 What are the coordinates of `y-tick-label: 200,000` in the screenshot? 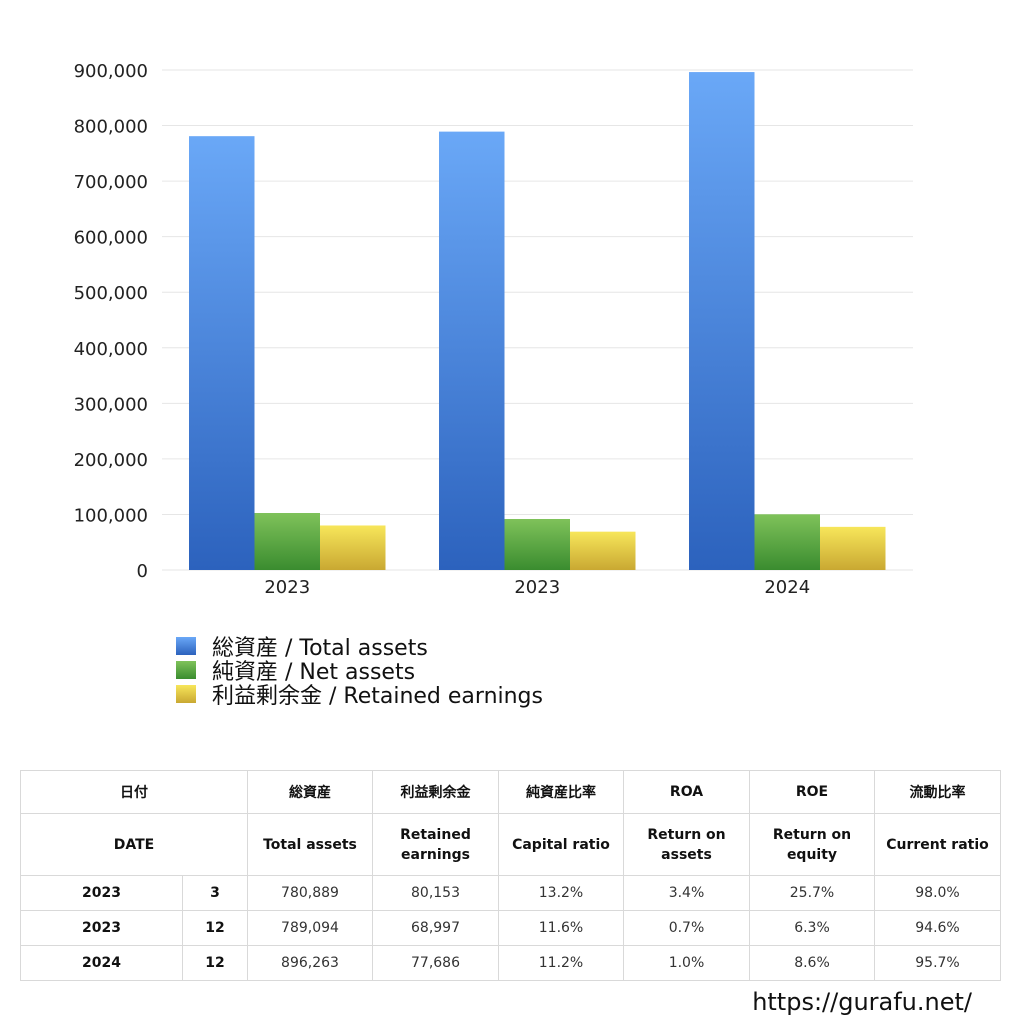 It's located at (111, 460).